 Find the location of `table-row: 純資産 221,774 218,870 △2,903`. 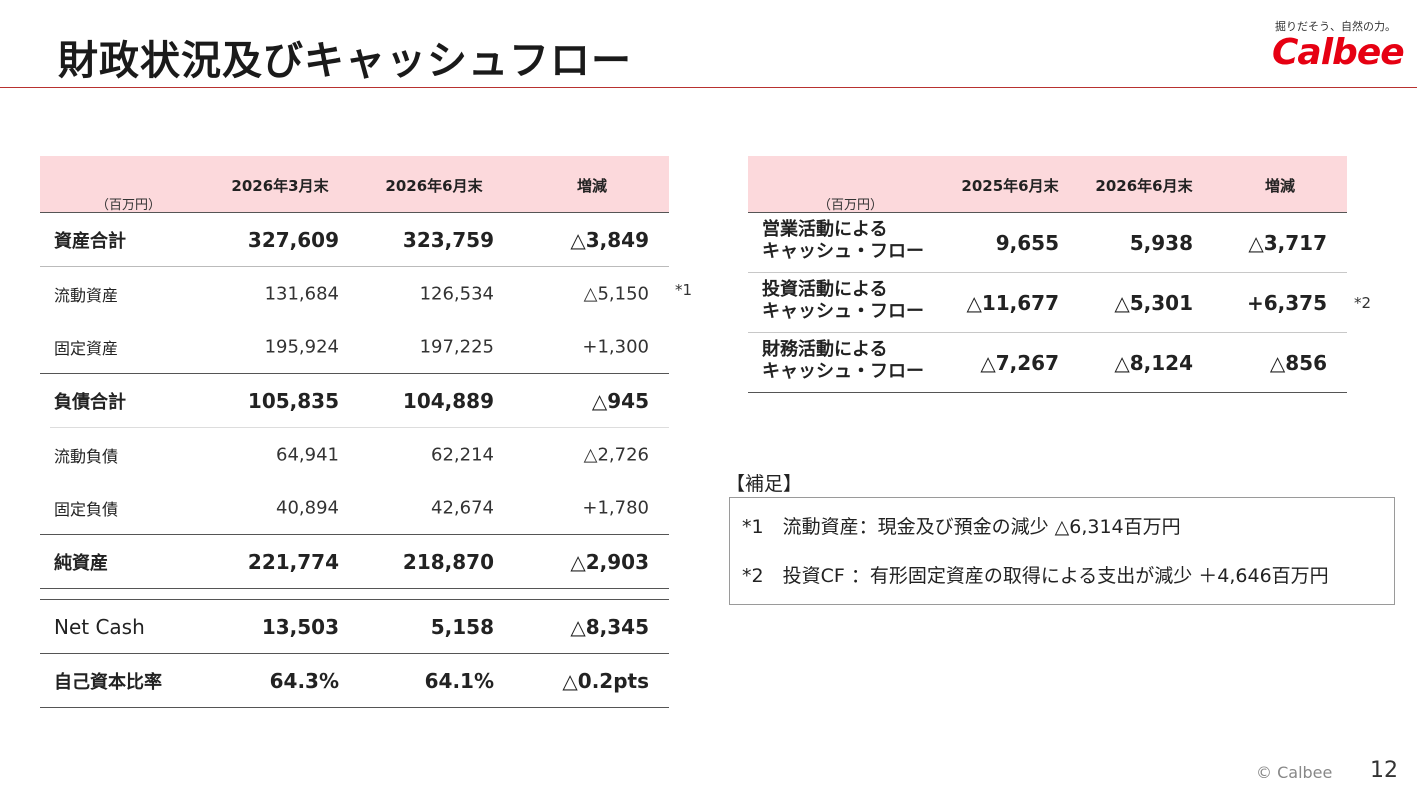

table-row: 純資産 221,774 218,870 △2,903 is located at coordinates (354, 562).